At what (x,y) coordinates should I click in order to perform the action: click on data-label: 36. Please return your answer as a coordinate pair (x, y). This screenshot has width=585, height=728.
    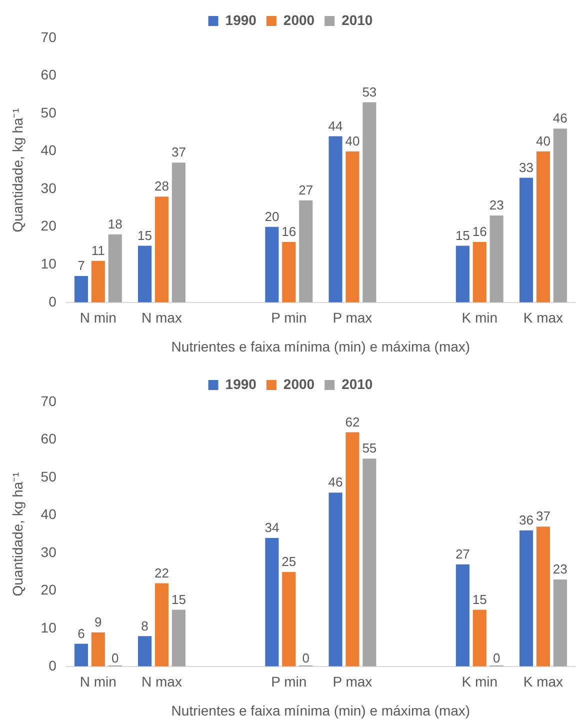
    Looking at the image, I should click on (526, 520).